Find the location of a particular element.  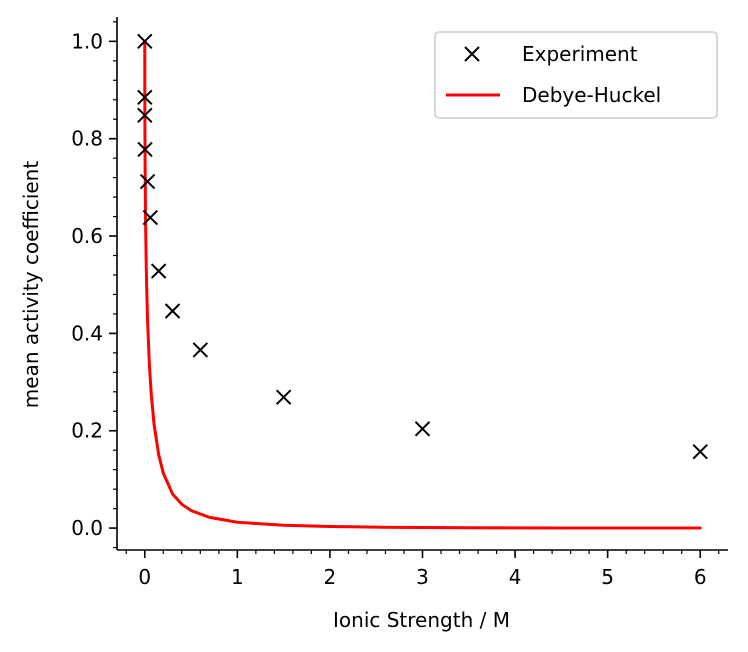

y-tick-label: 1.0 is located at coordinates (87, 41).